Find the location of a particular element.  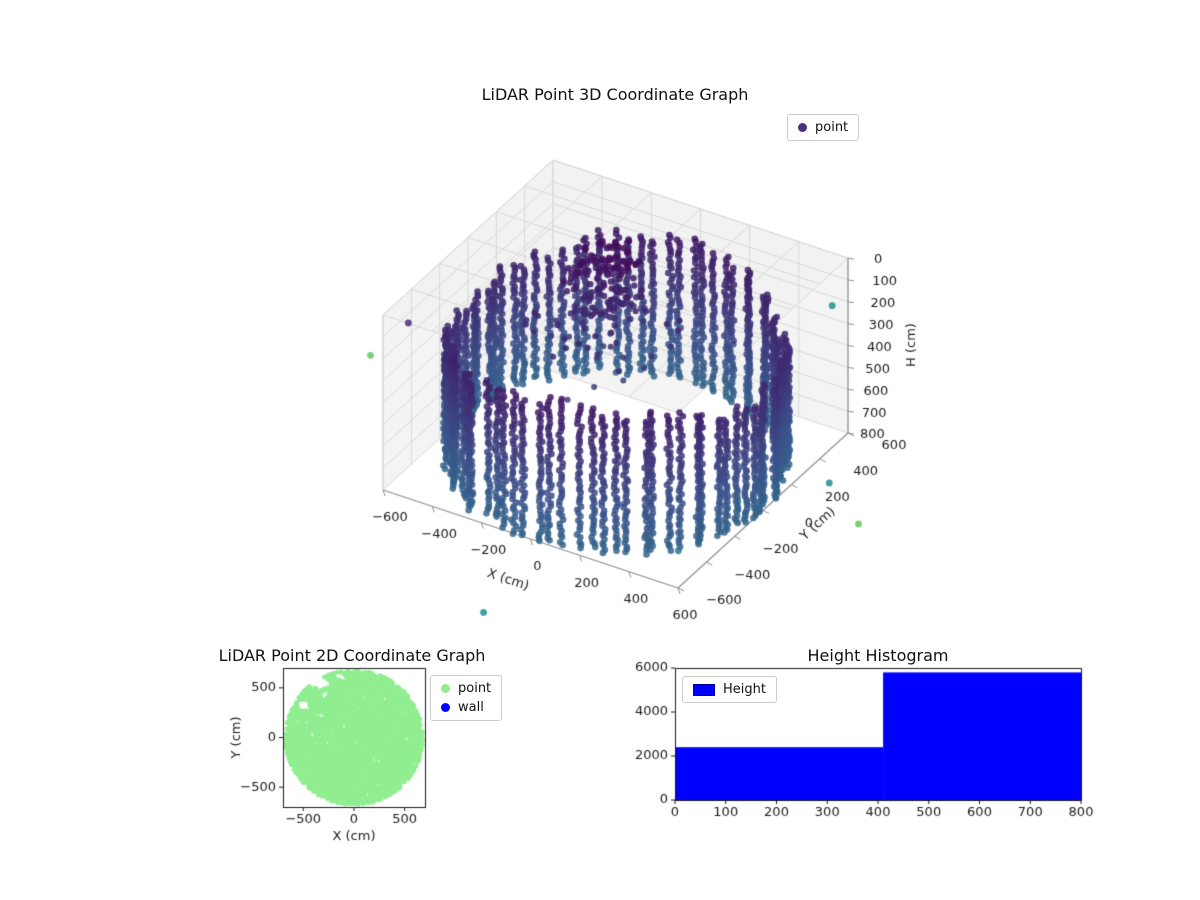

legend-label-point-2d: point is located at coordinates (475, 688).